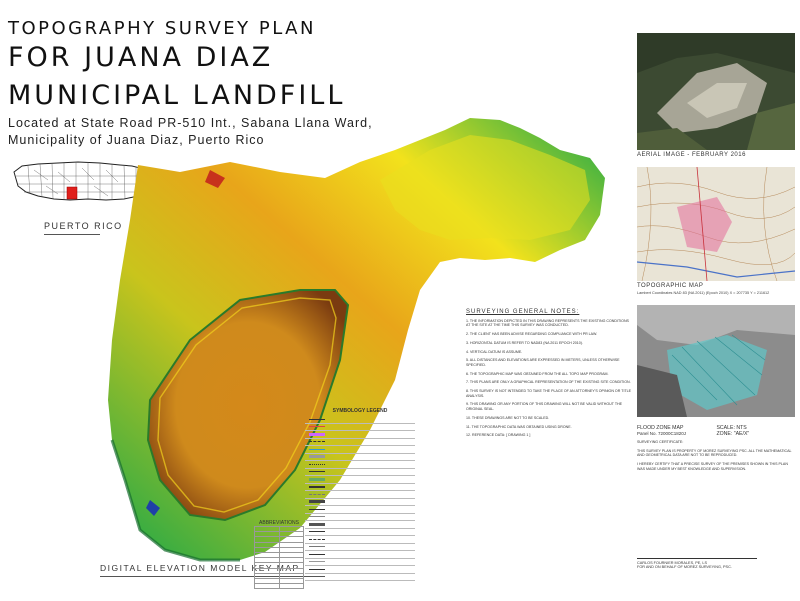 The width and height of the screenshot is (800, 601). What do you see at coordinates (662, 433) in the screenshot?
I see `flood-panel-number: Panel No. 72000C1820J` at bounding box center [662, 433].